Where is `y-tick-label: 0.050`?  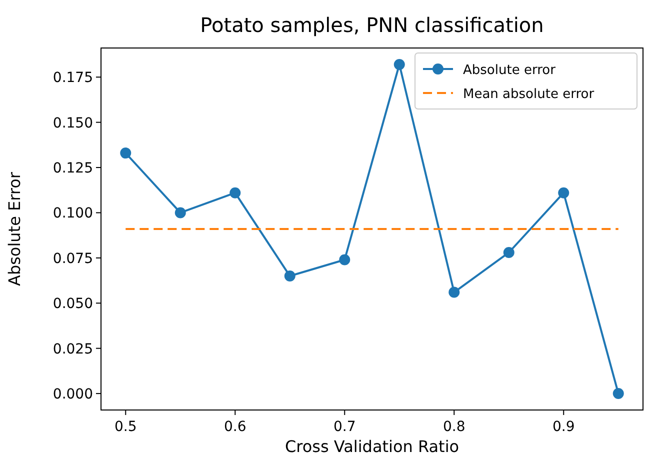 y-tick-label: 0.050 is located at coordinates (72, 304).